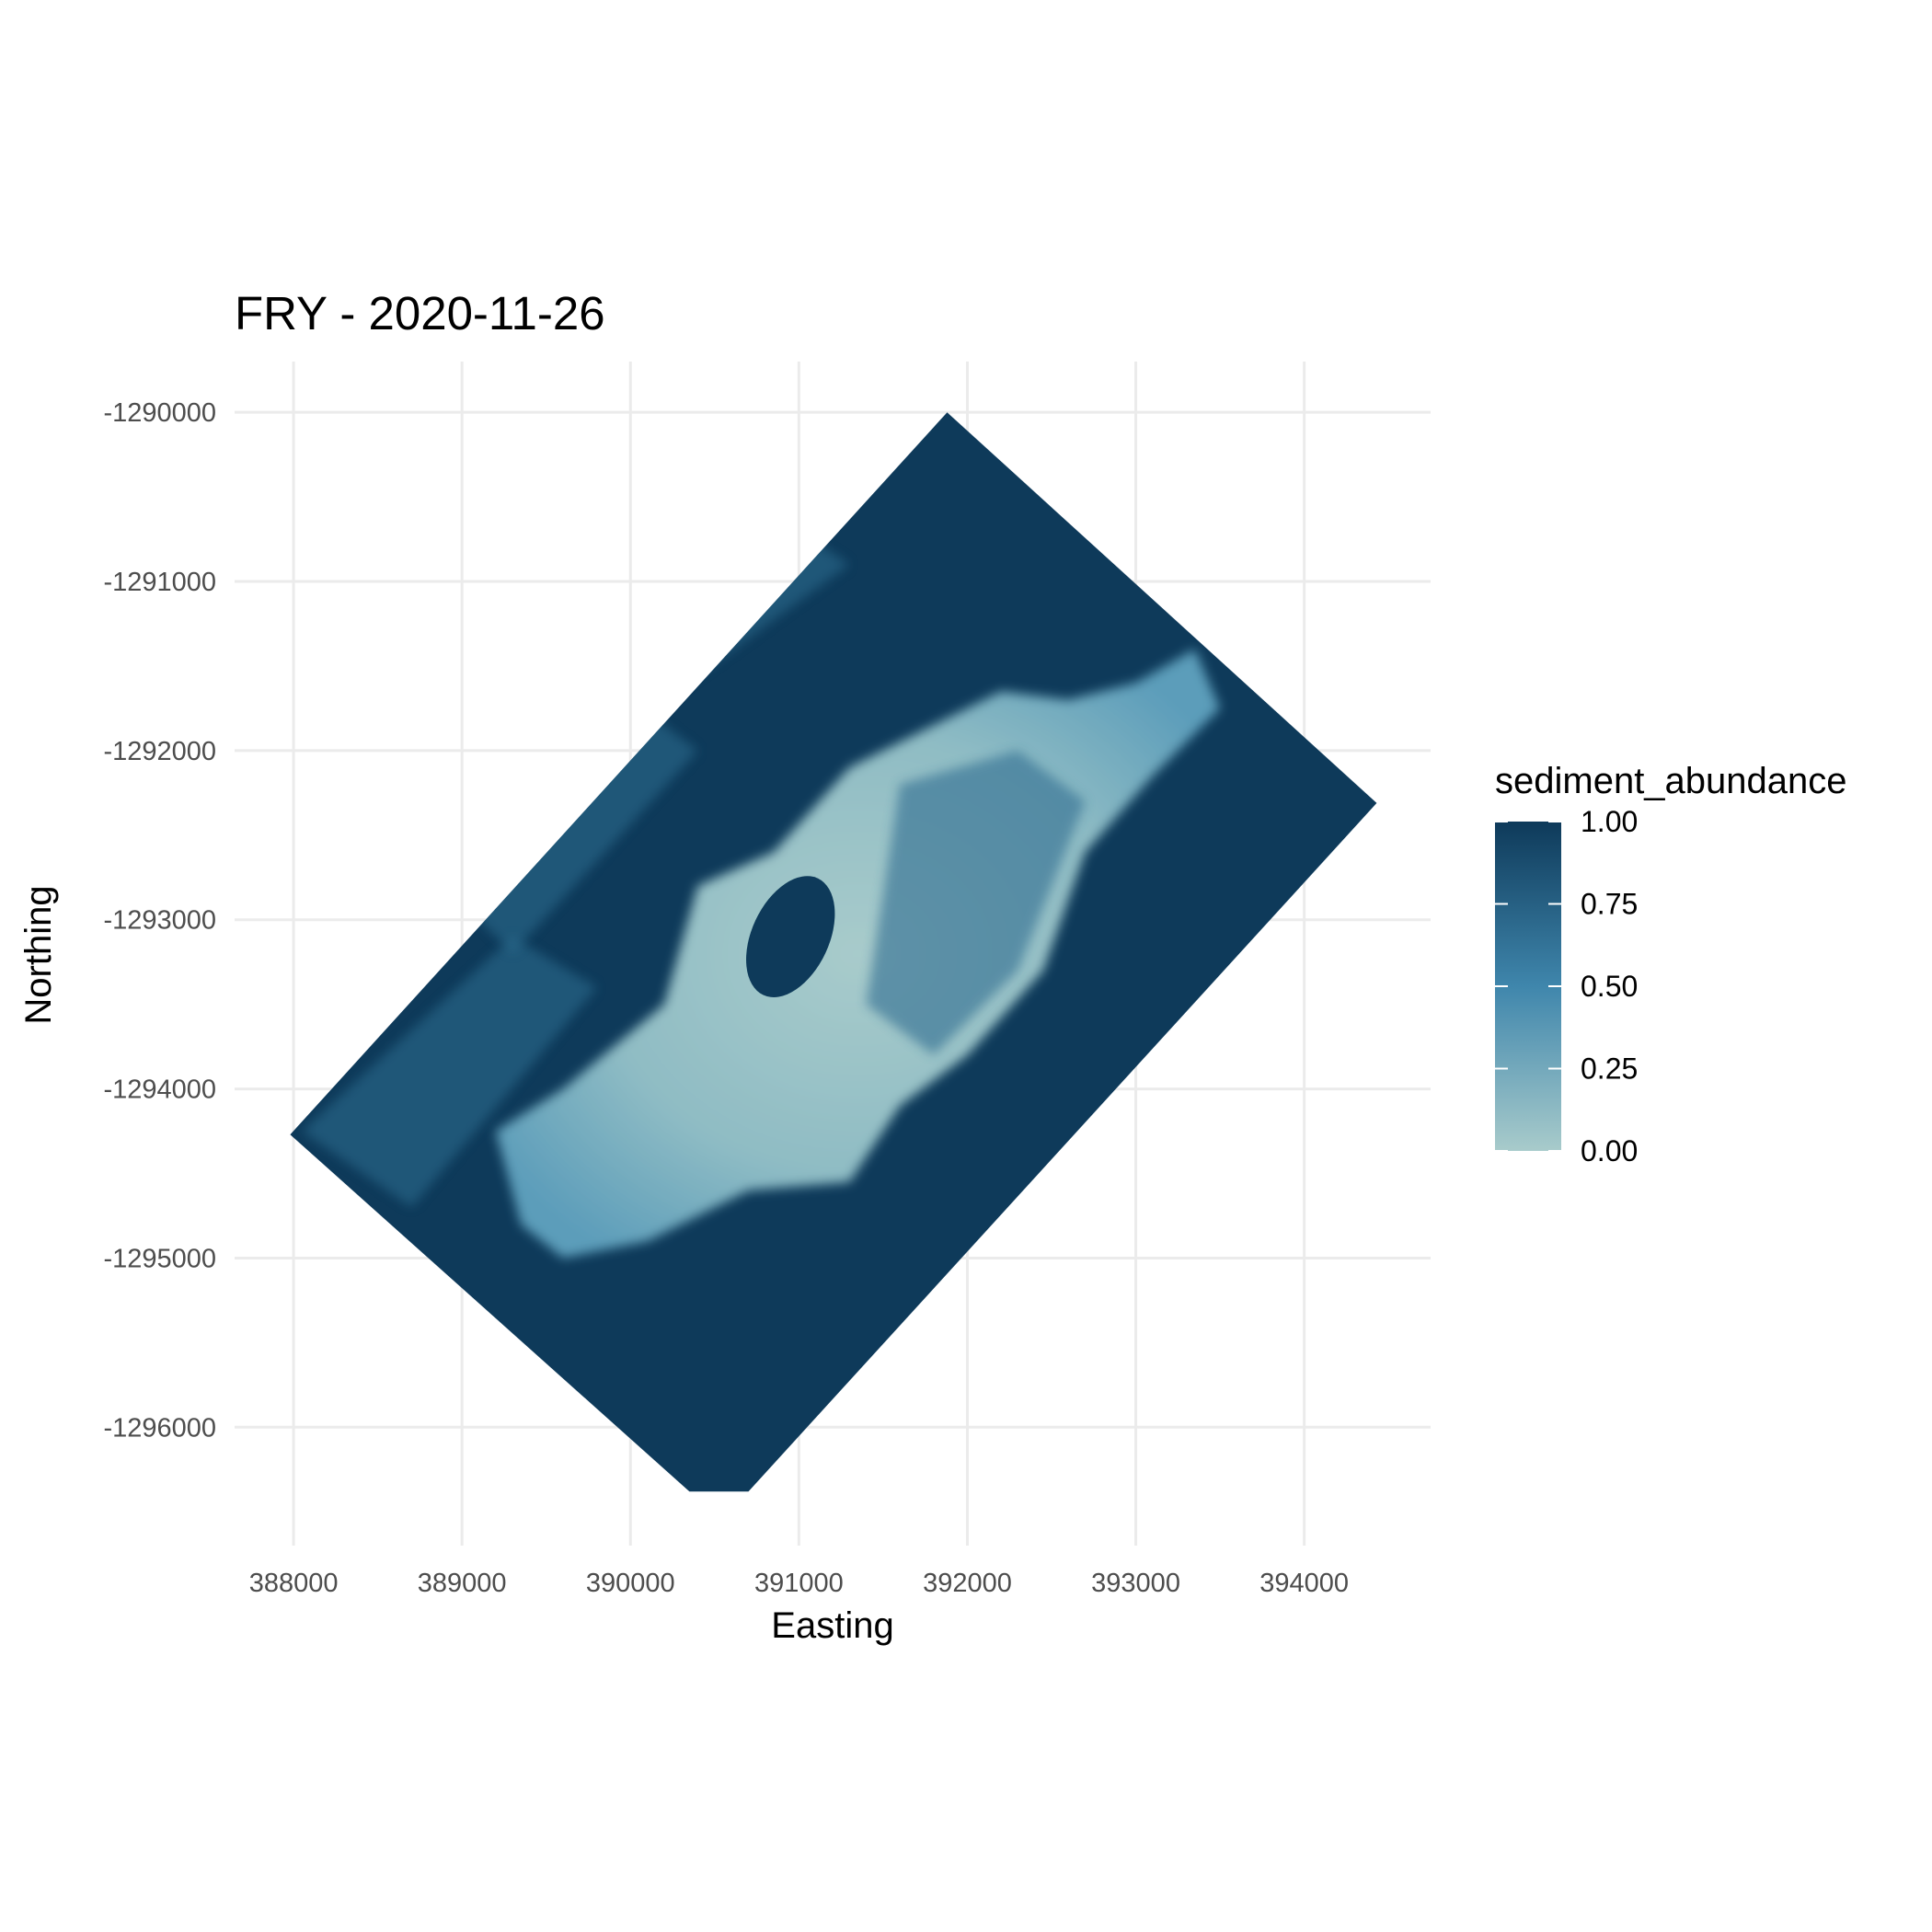  What do you see at coordinates (1671, 964) in the screenshot?
I see `legend: sediment_abundance 1.00 0.75 0.50 0.25 0.00` at bounding box center [1671, 964].